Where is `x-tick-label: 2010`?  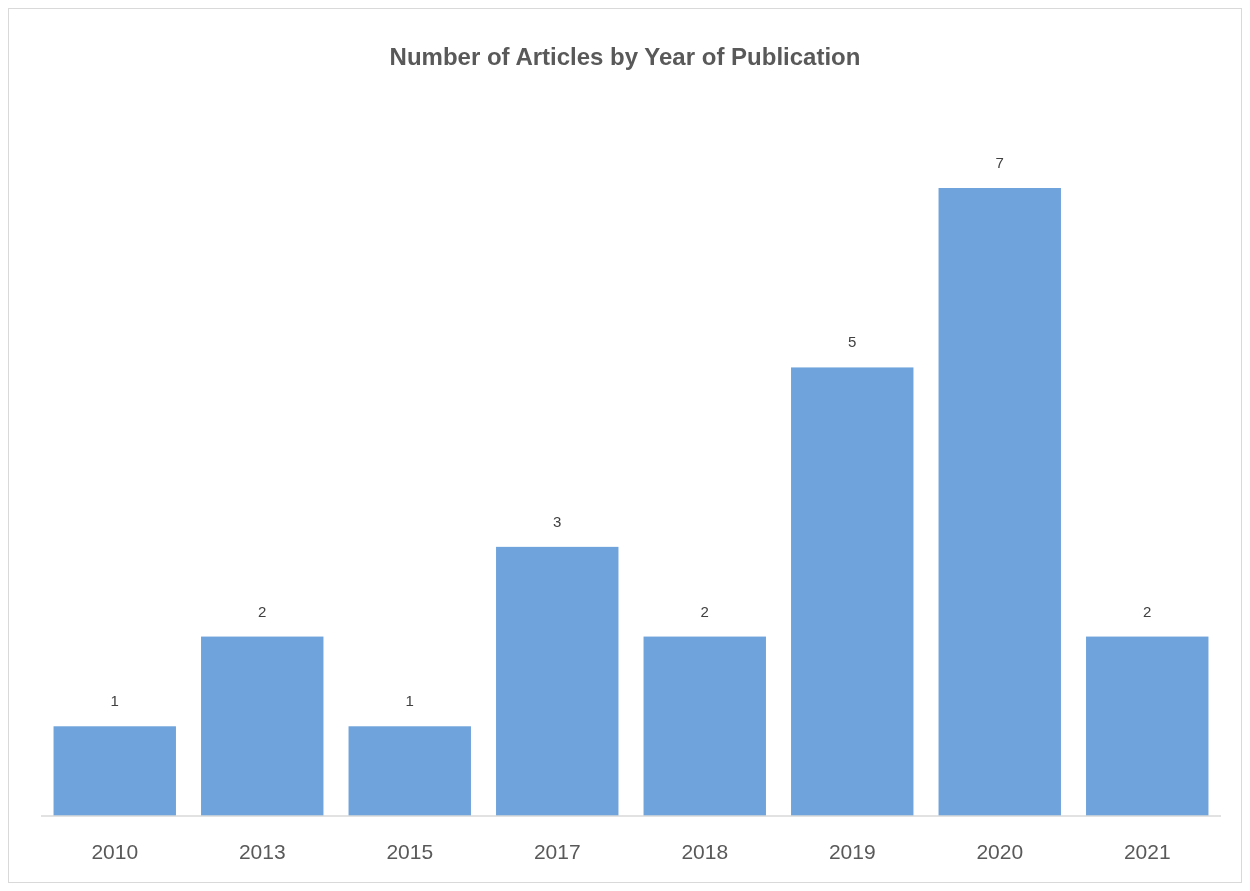
x-tick-label: 2010 is located at coordinates (115, 851).